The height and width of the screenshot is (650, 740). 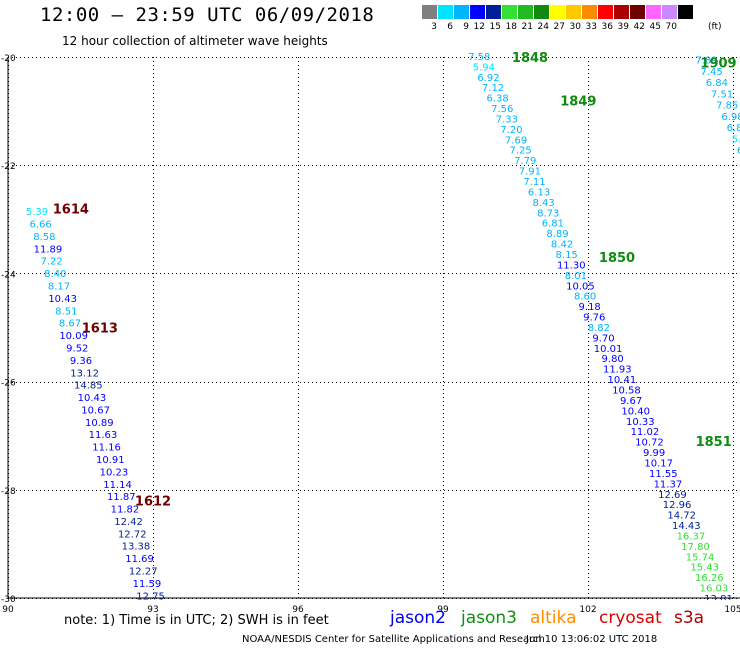 I want to click on swh-value-label: 16.37, so click(x=691, y=536).